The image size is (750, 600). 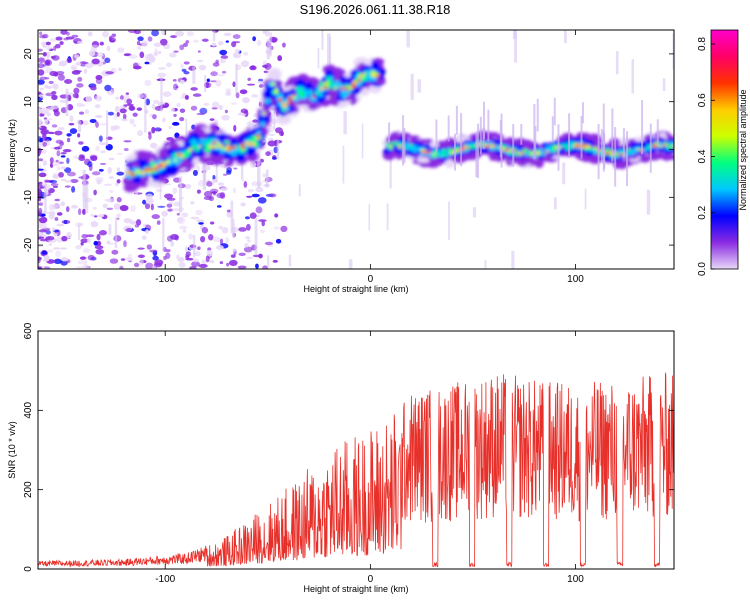 I want to click on snr-xtick-label: -100, so click(x=165, y=579).